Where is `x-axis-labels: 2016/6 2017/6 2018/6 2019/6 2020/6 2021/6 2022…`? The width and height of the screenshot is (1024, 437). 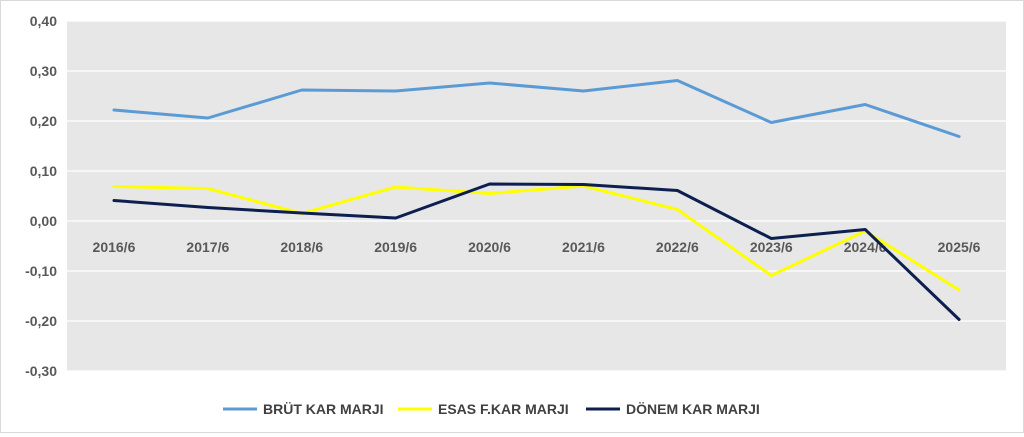
x-axis-labels: 2016/6 2017/6 2018/6 2019/6 2020/6 2021/6 2022… is located at coordinates (537, 247).